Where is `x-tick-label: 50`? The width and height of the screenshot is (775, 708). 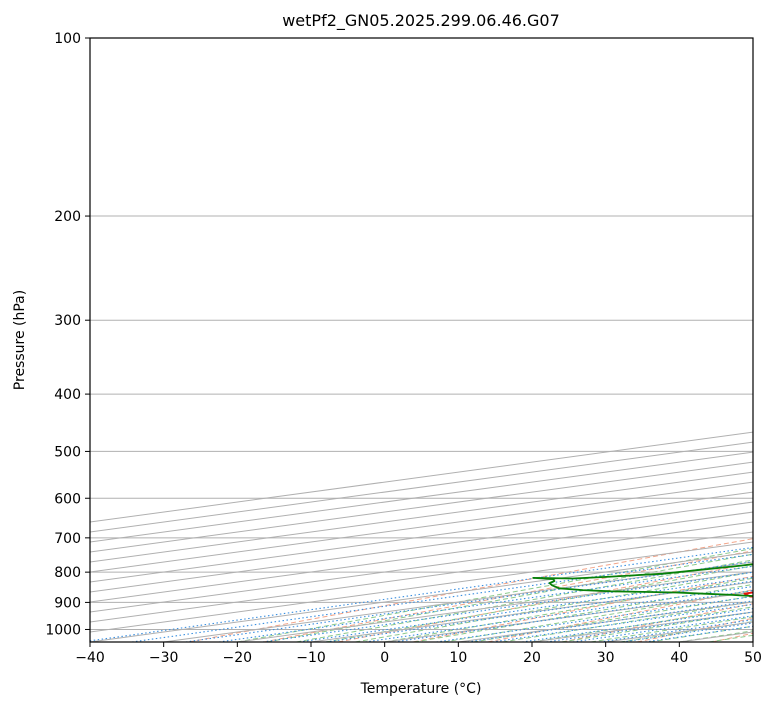 x-tick-label: 50 is located at coordinates (753, 658).